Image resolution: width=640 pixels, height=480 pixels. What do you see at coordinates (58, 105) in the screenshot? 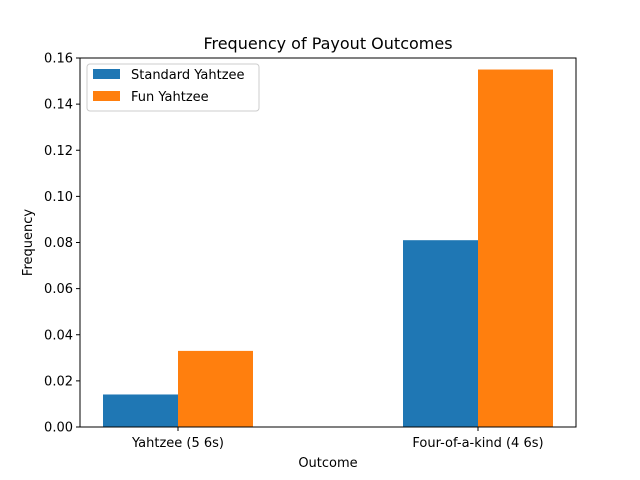
I see `y-tick-label: 0.14` at bounding box center [58, 105].